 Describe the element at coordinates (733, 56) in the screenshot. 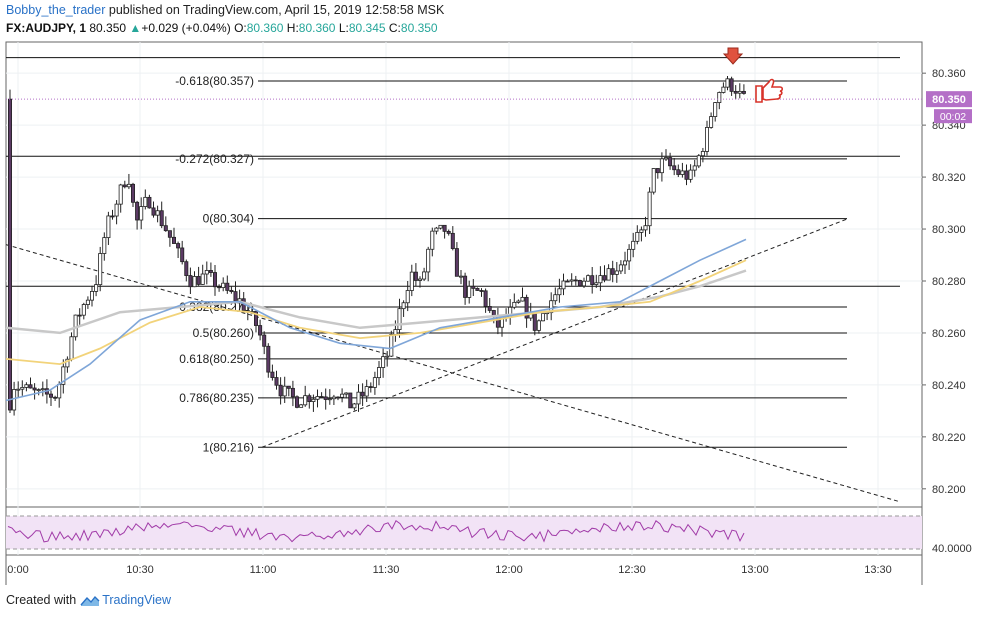

I see `down-arrow-icon` at that location.